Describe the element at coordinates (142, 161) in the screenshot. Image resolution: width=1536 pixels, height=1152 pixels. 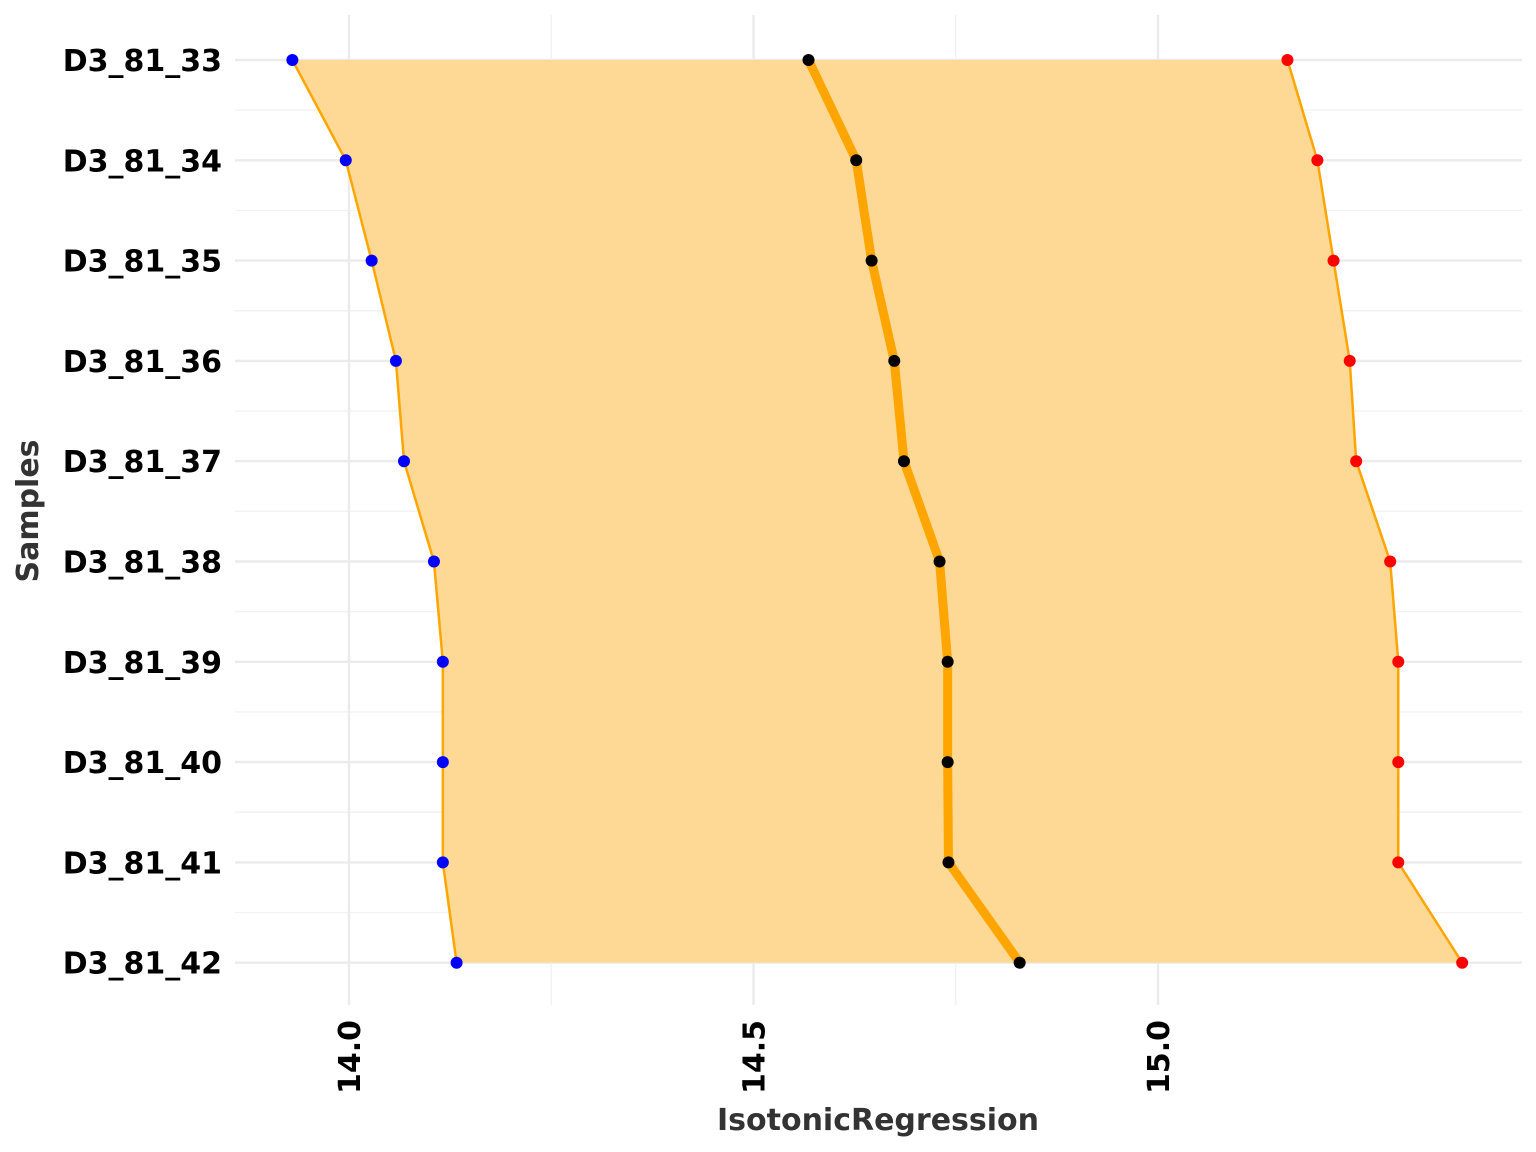
I see `y-tick-label: D3_81_34` at that location.